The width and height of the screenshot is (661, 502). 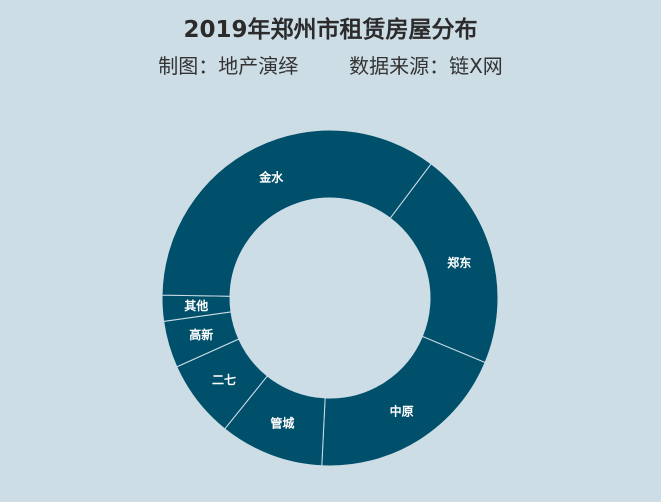 I want to click on segment-label-1: 中原, so click(x=402, y=410).